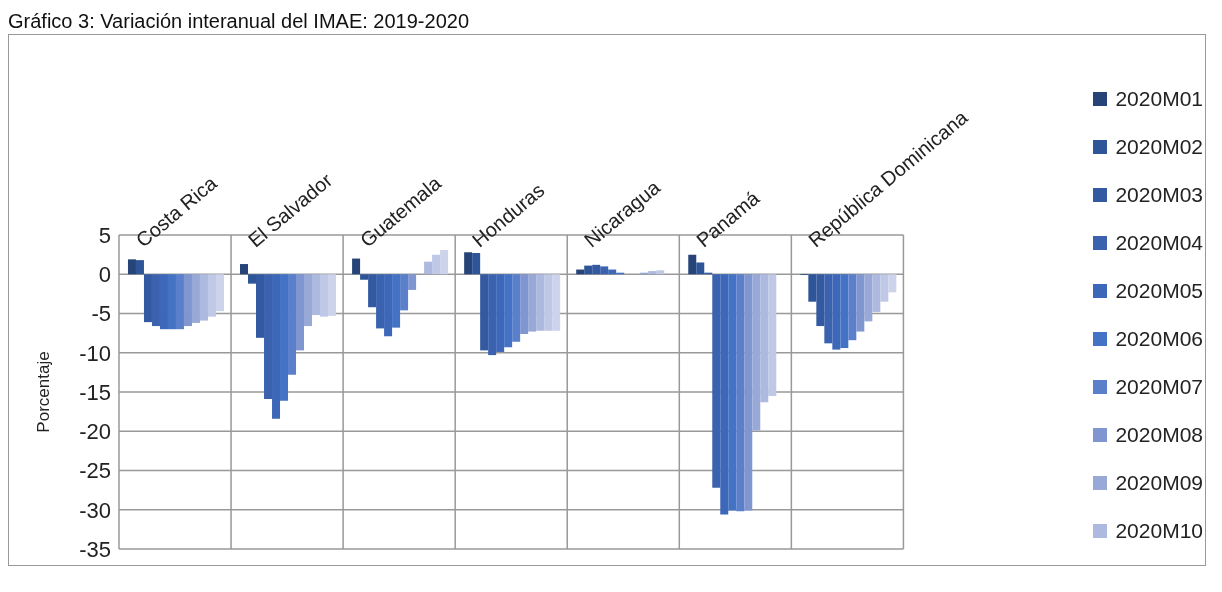 This screenshot has height=592, width=1222. What do you see at coordinates (1159, 435) in the screenshot?
I see `legend-label: 2020M08` at bounding box center [1159, 435].